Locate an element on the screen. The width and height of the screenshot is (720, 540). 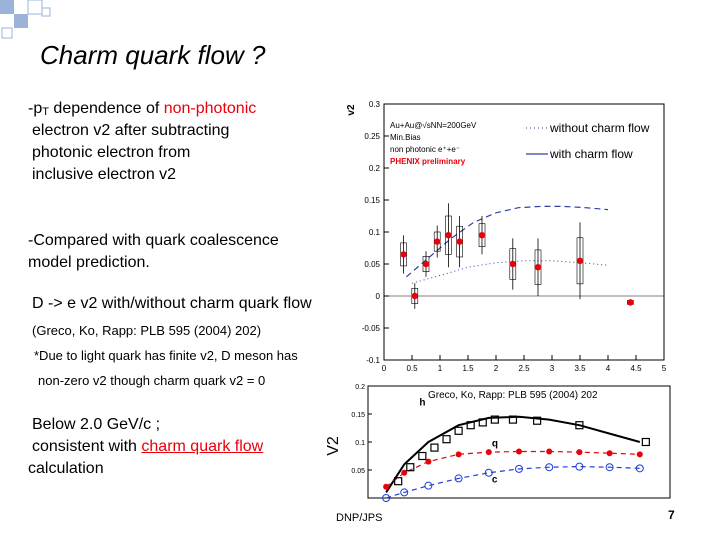
bullet-ptdep-mid: dependence of is located at coordinates (106, 108).